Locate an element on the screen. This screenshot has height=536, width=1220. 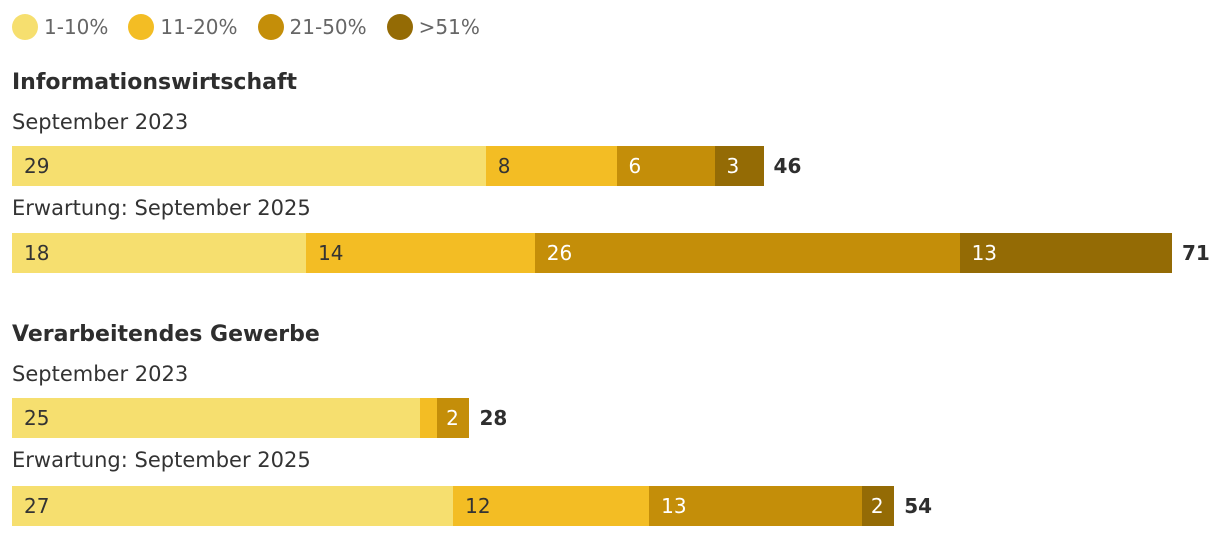
bar-total: 28 is located at coordinates (493, 418).